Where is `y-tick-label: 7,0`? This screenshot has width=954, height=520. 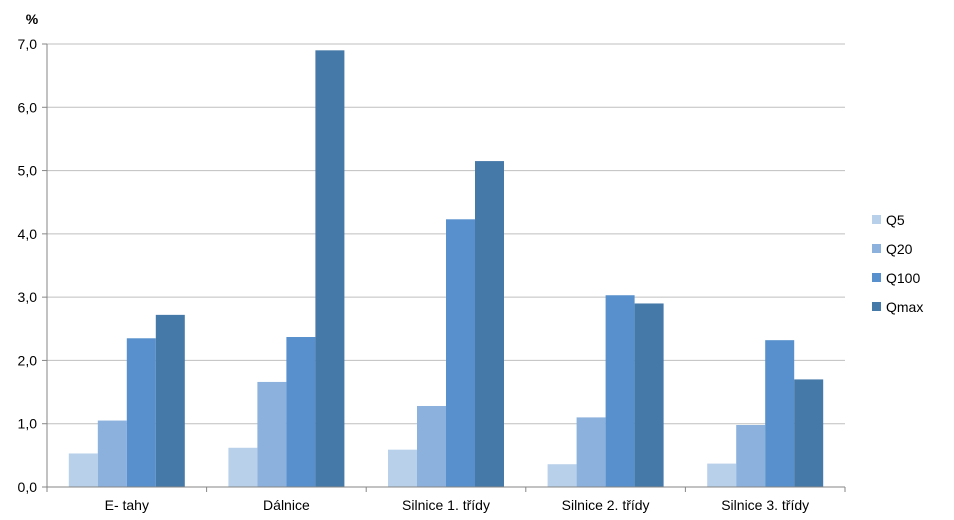
y-tick-label: 7,0 is located at coordinates (28, 44).